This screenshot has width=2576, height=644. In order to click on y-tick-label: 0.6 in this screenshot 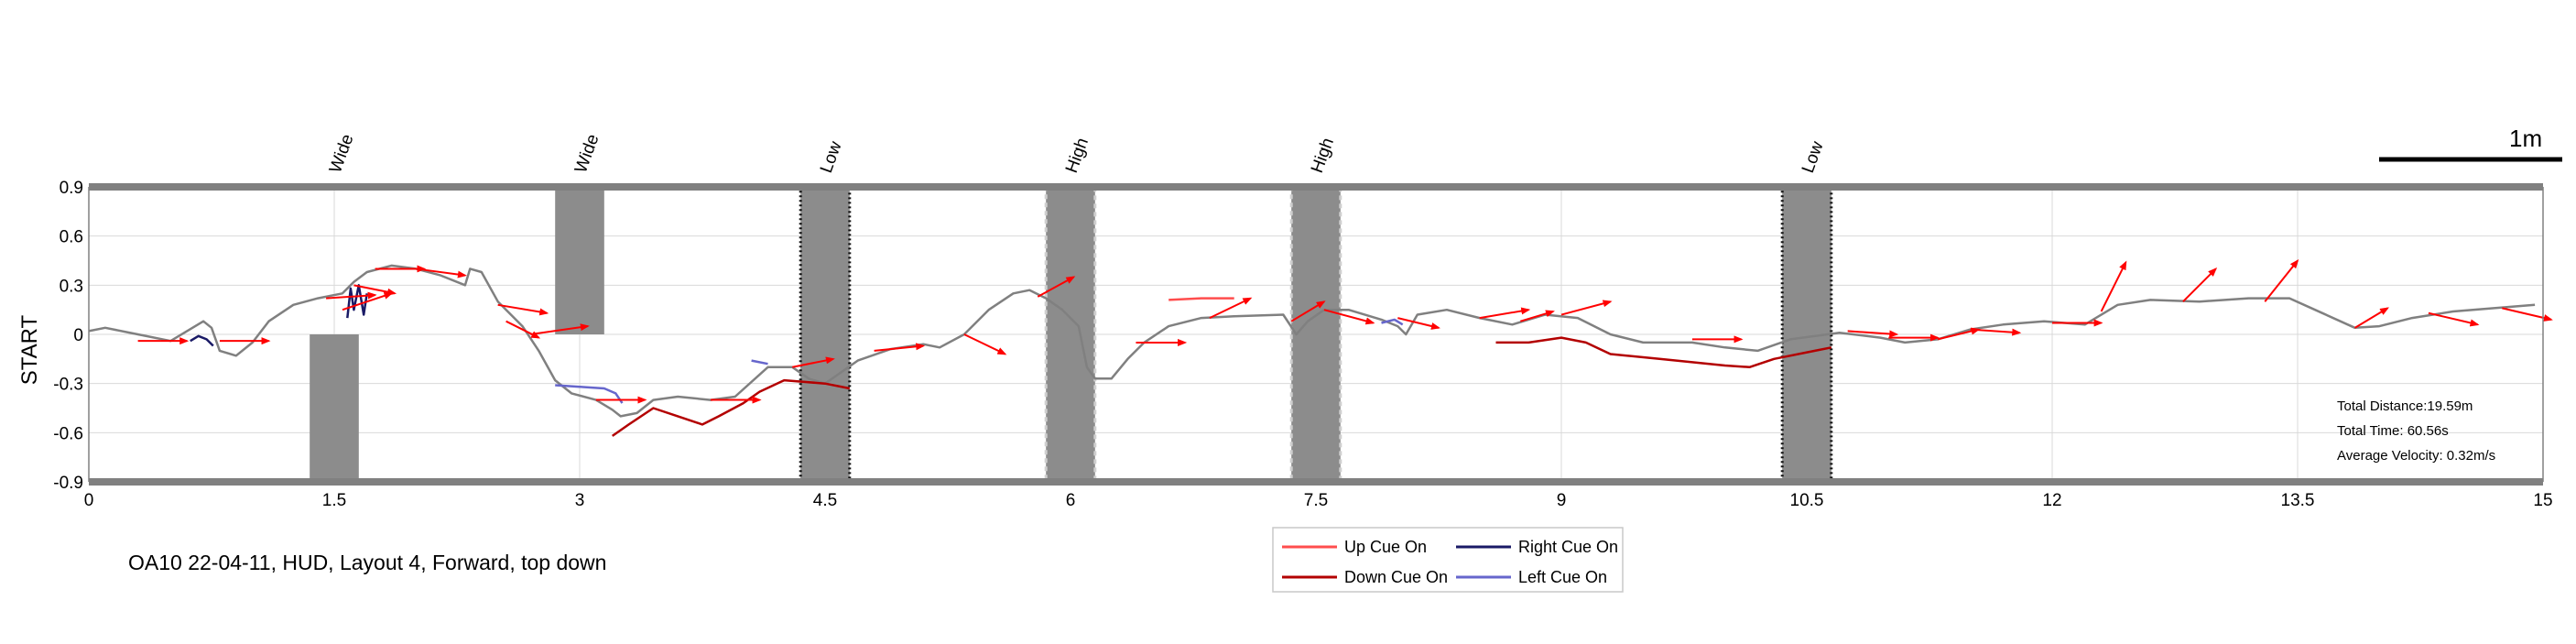, I will do `click(71, 238)`.